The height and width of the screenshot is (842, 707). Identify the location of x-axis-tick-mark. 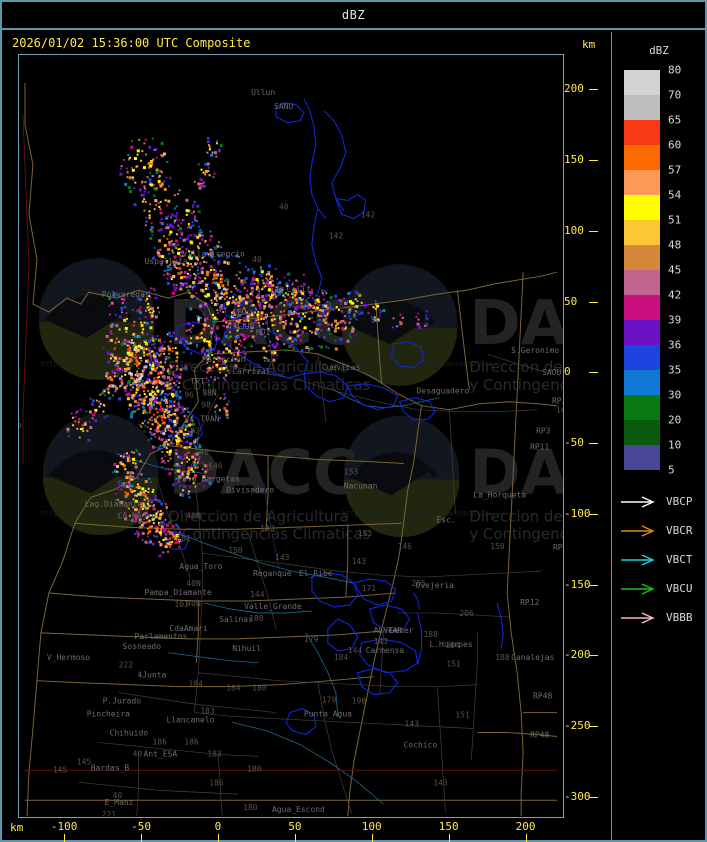
(295, 838).